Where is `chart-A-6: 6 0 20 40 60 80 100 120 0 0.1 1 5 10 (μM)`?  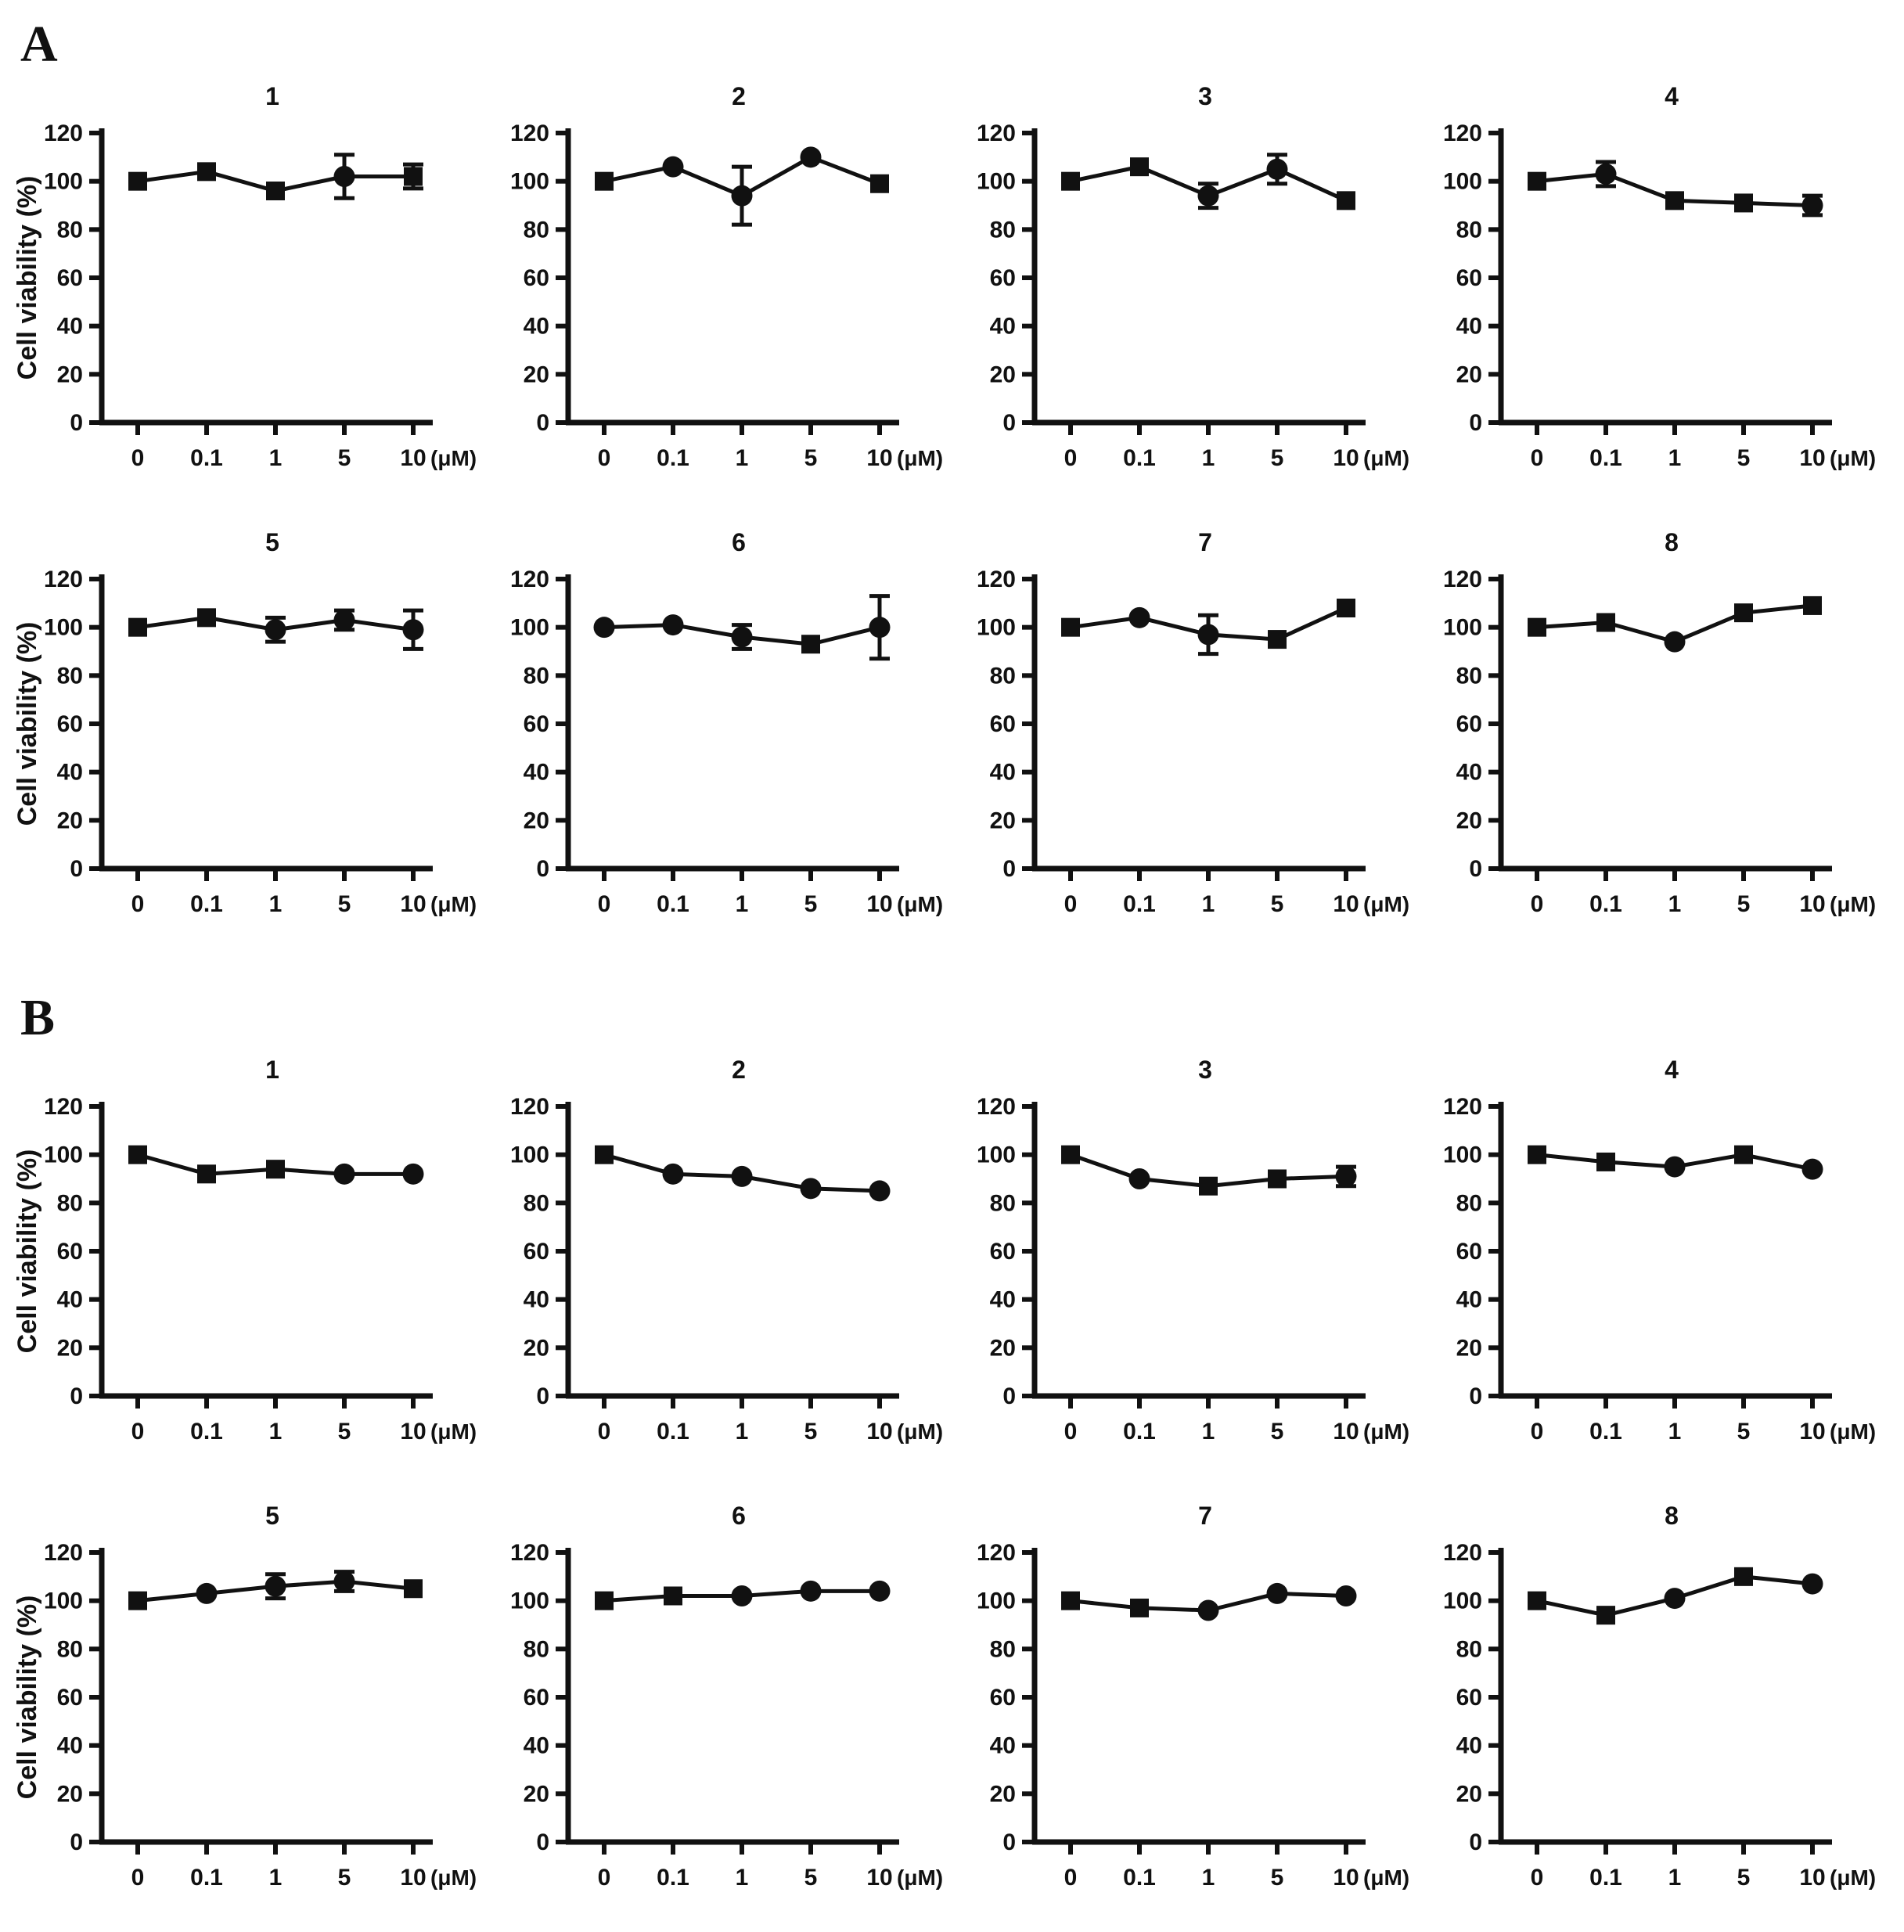
chart-A-6: 6 0 20 40 60 80 100 120 0 0.1 1 5 10 (μM) is located at coordinates (713, 736).